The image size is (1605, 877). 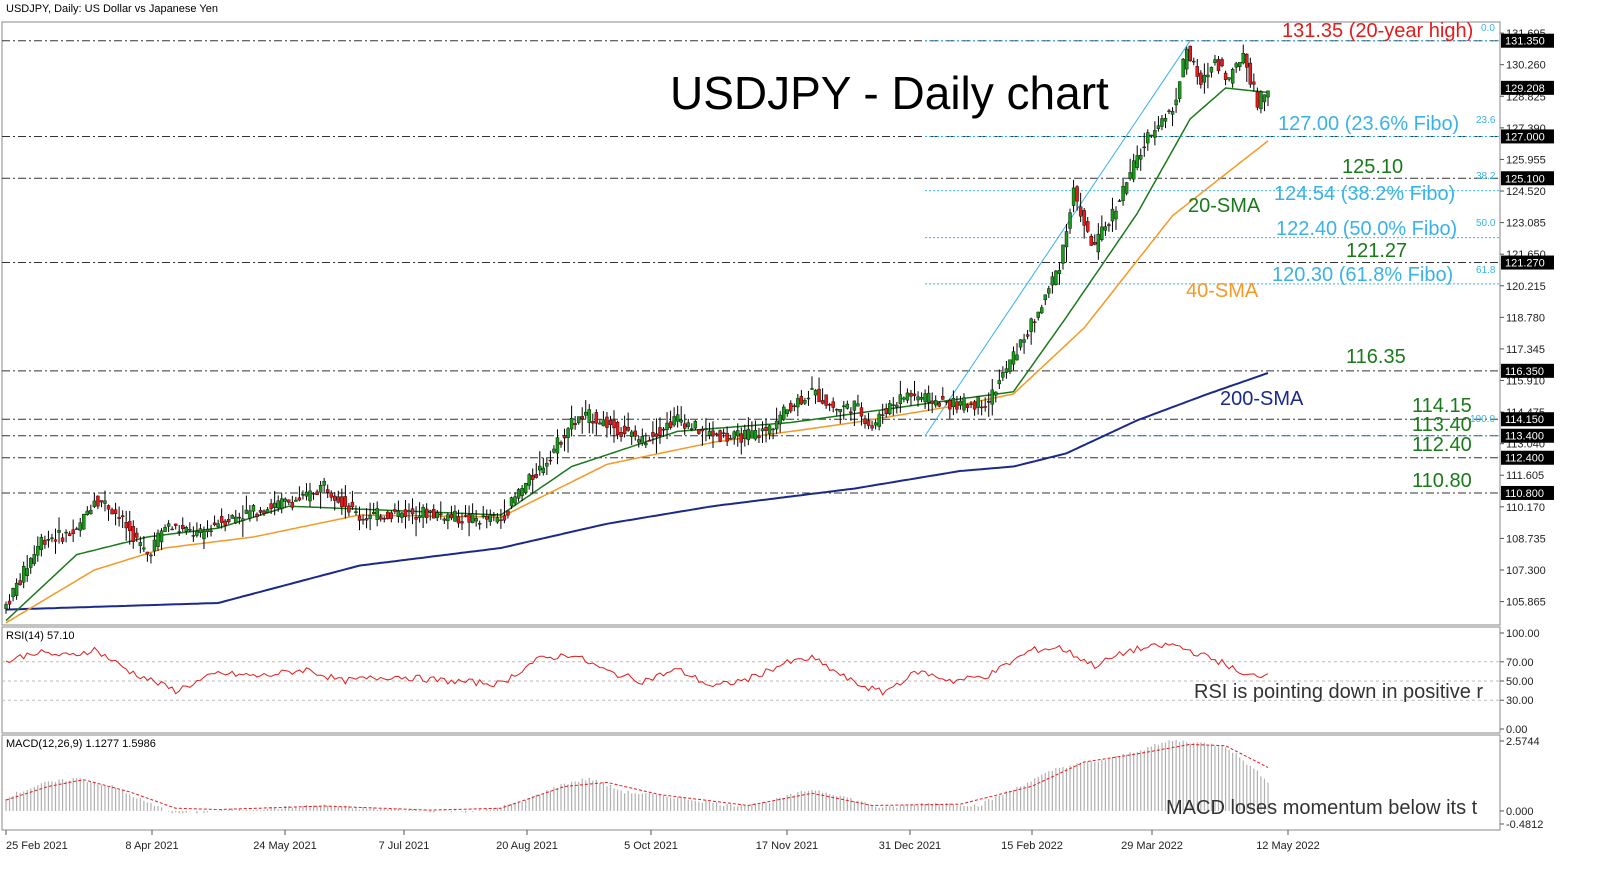 What do you see at coordinates (1526, 160) in the screenshot?
I see `price-tick-label: 125.955` at bounding box center [1526, 160].